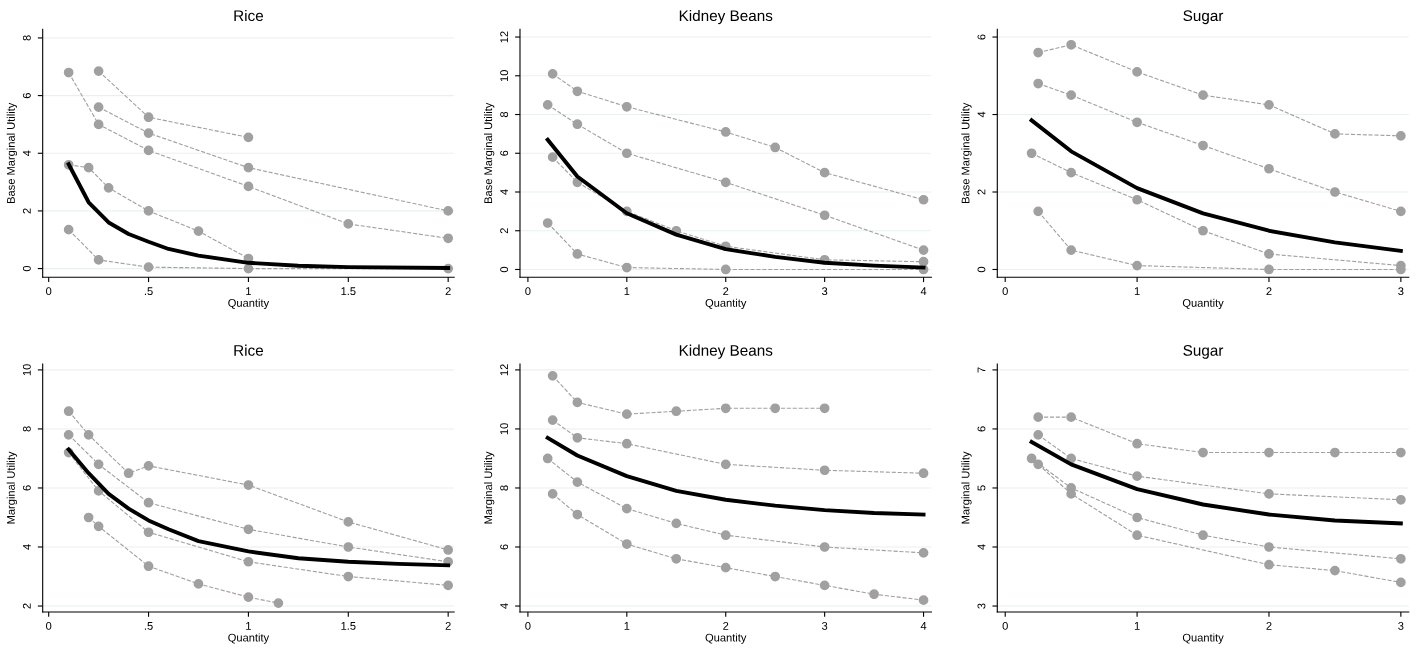 This screenshot has width=1423, height=651. What do you see at coordinates (981, 488) in the screenshot?
I see `y-tick-label: 5` at bounding box center [981, 488].